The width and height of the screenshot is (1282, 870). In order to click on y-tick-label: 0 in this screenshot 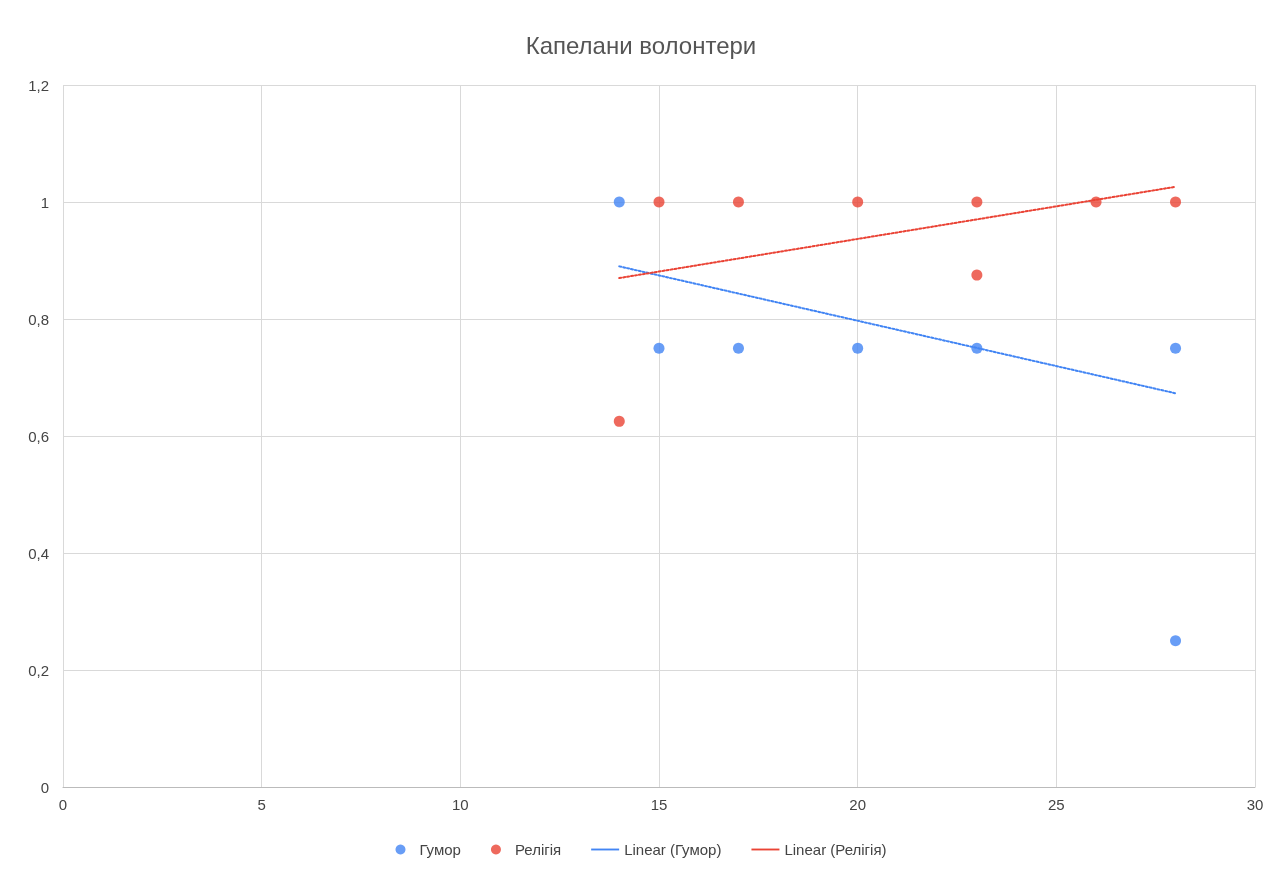, I will do `click(44, 787)`.